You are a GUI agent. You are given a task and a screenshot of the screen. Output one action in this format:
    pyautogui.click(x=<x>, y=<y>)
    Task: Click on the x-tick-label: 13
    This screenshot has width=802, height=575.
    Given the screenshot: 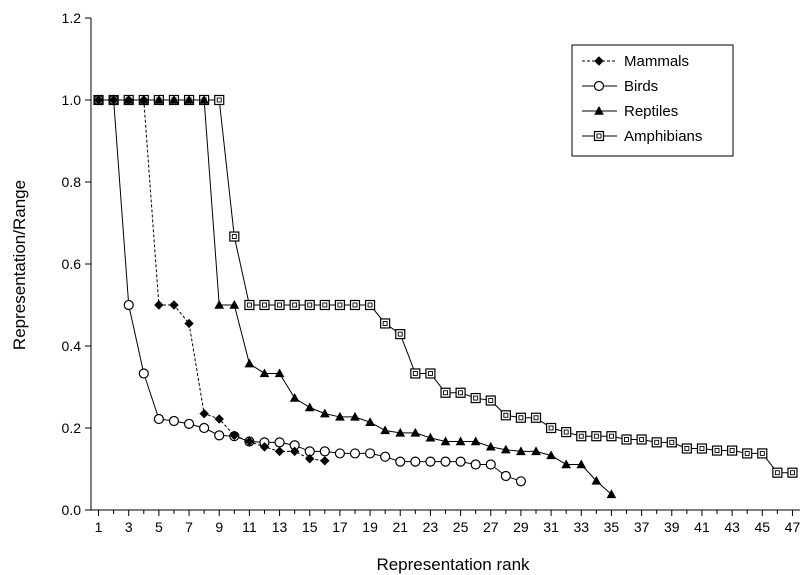 What is the action you would take?
    pyautogui.click(x=280, y=527)
    